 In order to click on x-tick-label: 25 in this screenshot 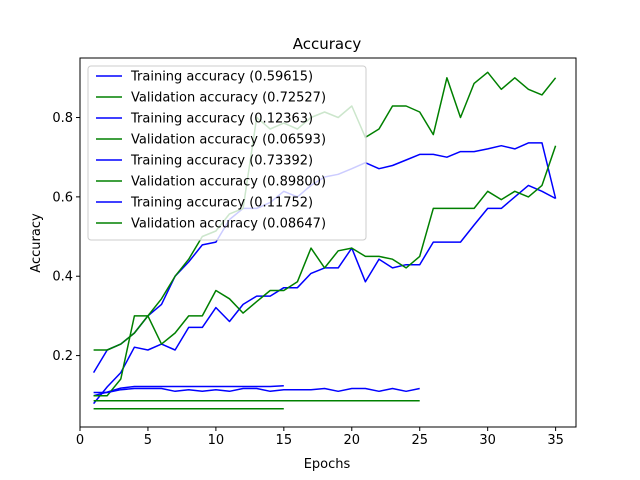, I will do `click(419, 440)`.